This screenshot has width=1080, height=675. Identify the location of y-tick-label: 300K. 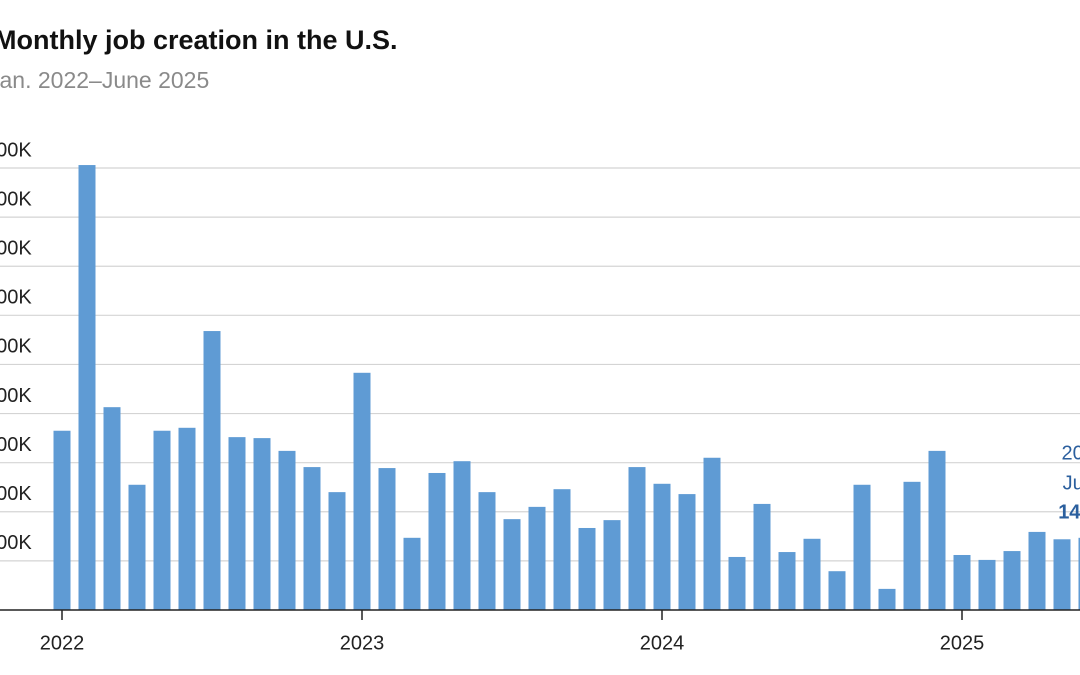
(16, 445).